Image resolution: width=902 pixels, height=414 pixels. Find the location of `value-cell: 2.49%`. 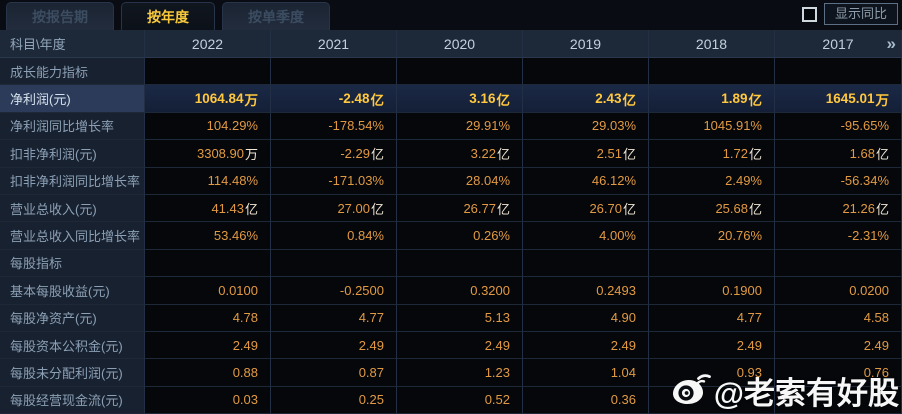

value-cell: 2.49% is located at coordinates (712, 181).